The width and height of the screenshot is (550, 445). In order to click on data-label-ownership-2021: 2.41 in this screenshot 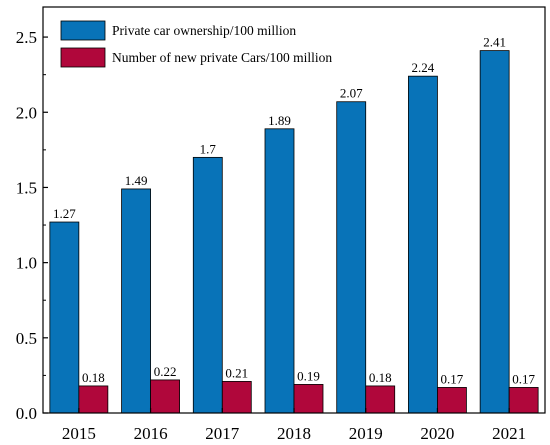, I will do `click(494, 42)`.